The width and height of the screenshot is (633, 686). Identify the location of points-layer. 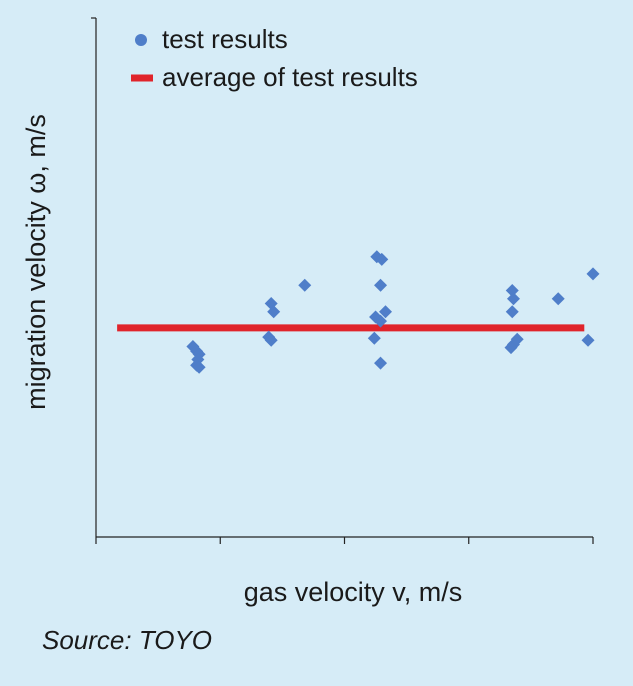
(393, 312).